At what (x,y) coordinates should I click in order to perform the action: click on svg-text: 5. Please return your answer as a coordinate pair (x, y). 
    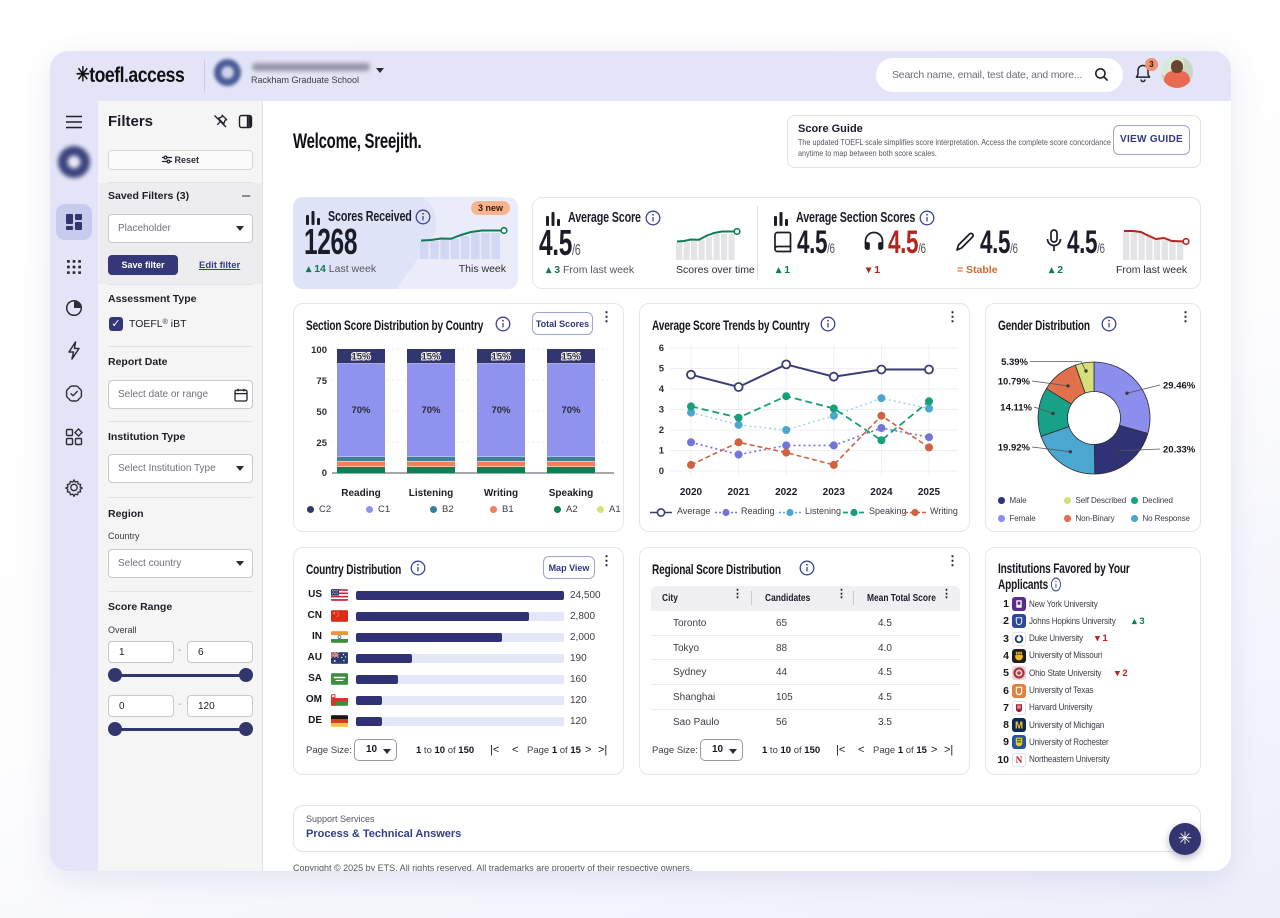
    Looking at the image, I should click on (662, 369).